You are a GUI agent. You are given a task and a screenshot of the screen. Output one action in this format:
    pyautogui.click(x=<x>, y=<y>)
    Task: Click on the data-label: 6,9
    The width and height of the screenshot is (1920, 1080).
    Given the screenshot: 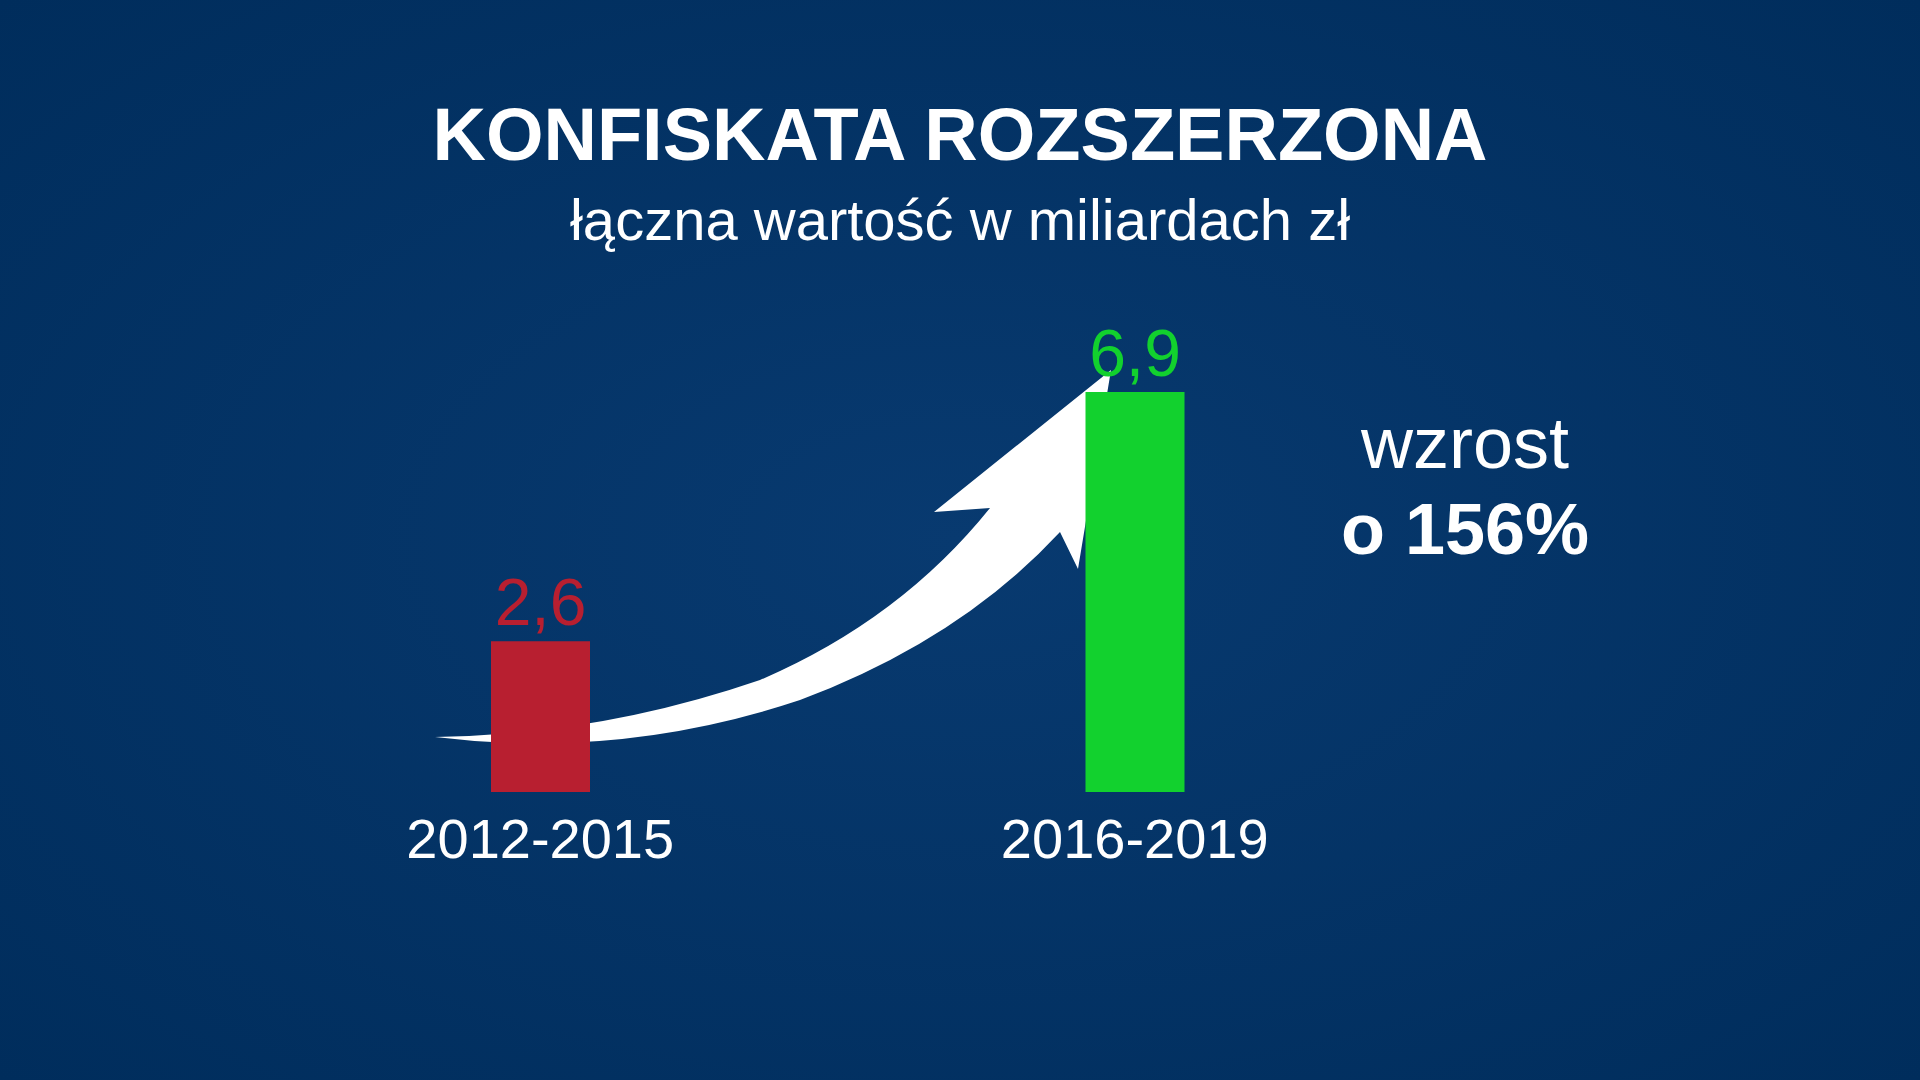 What is the action you would take?
    pyautogui.click(x=1135, y=353)
    